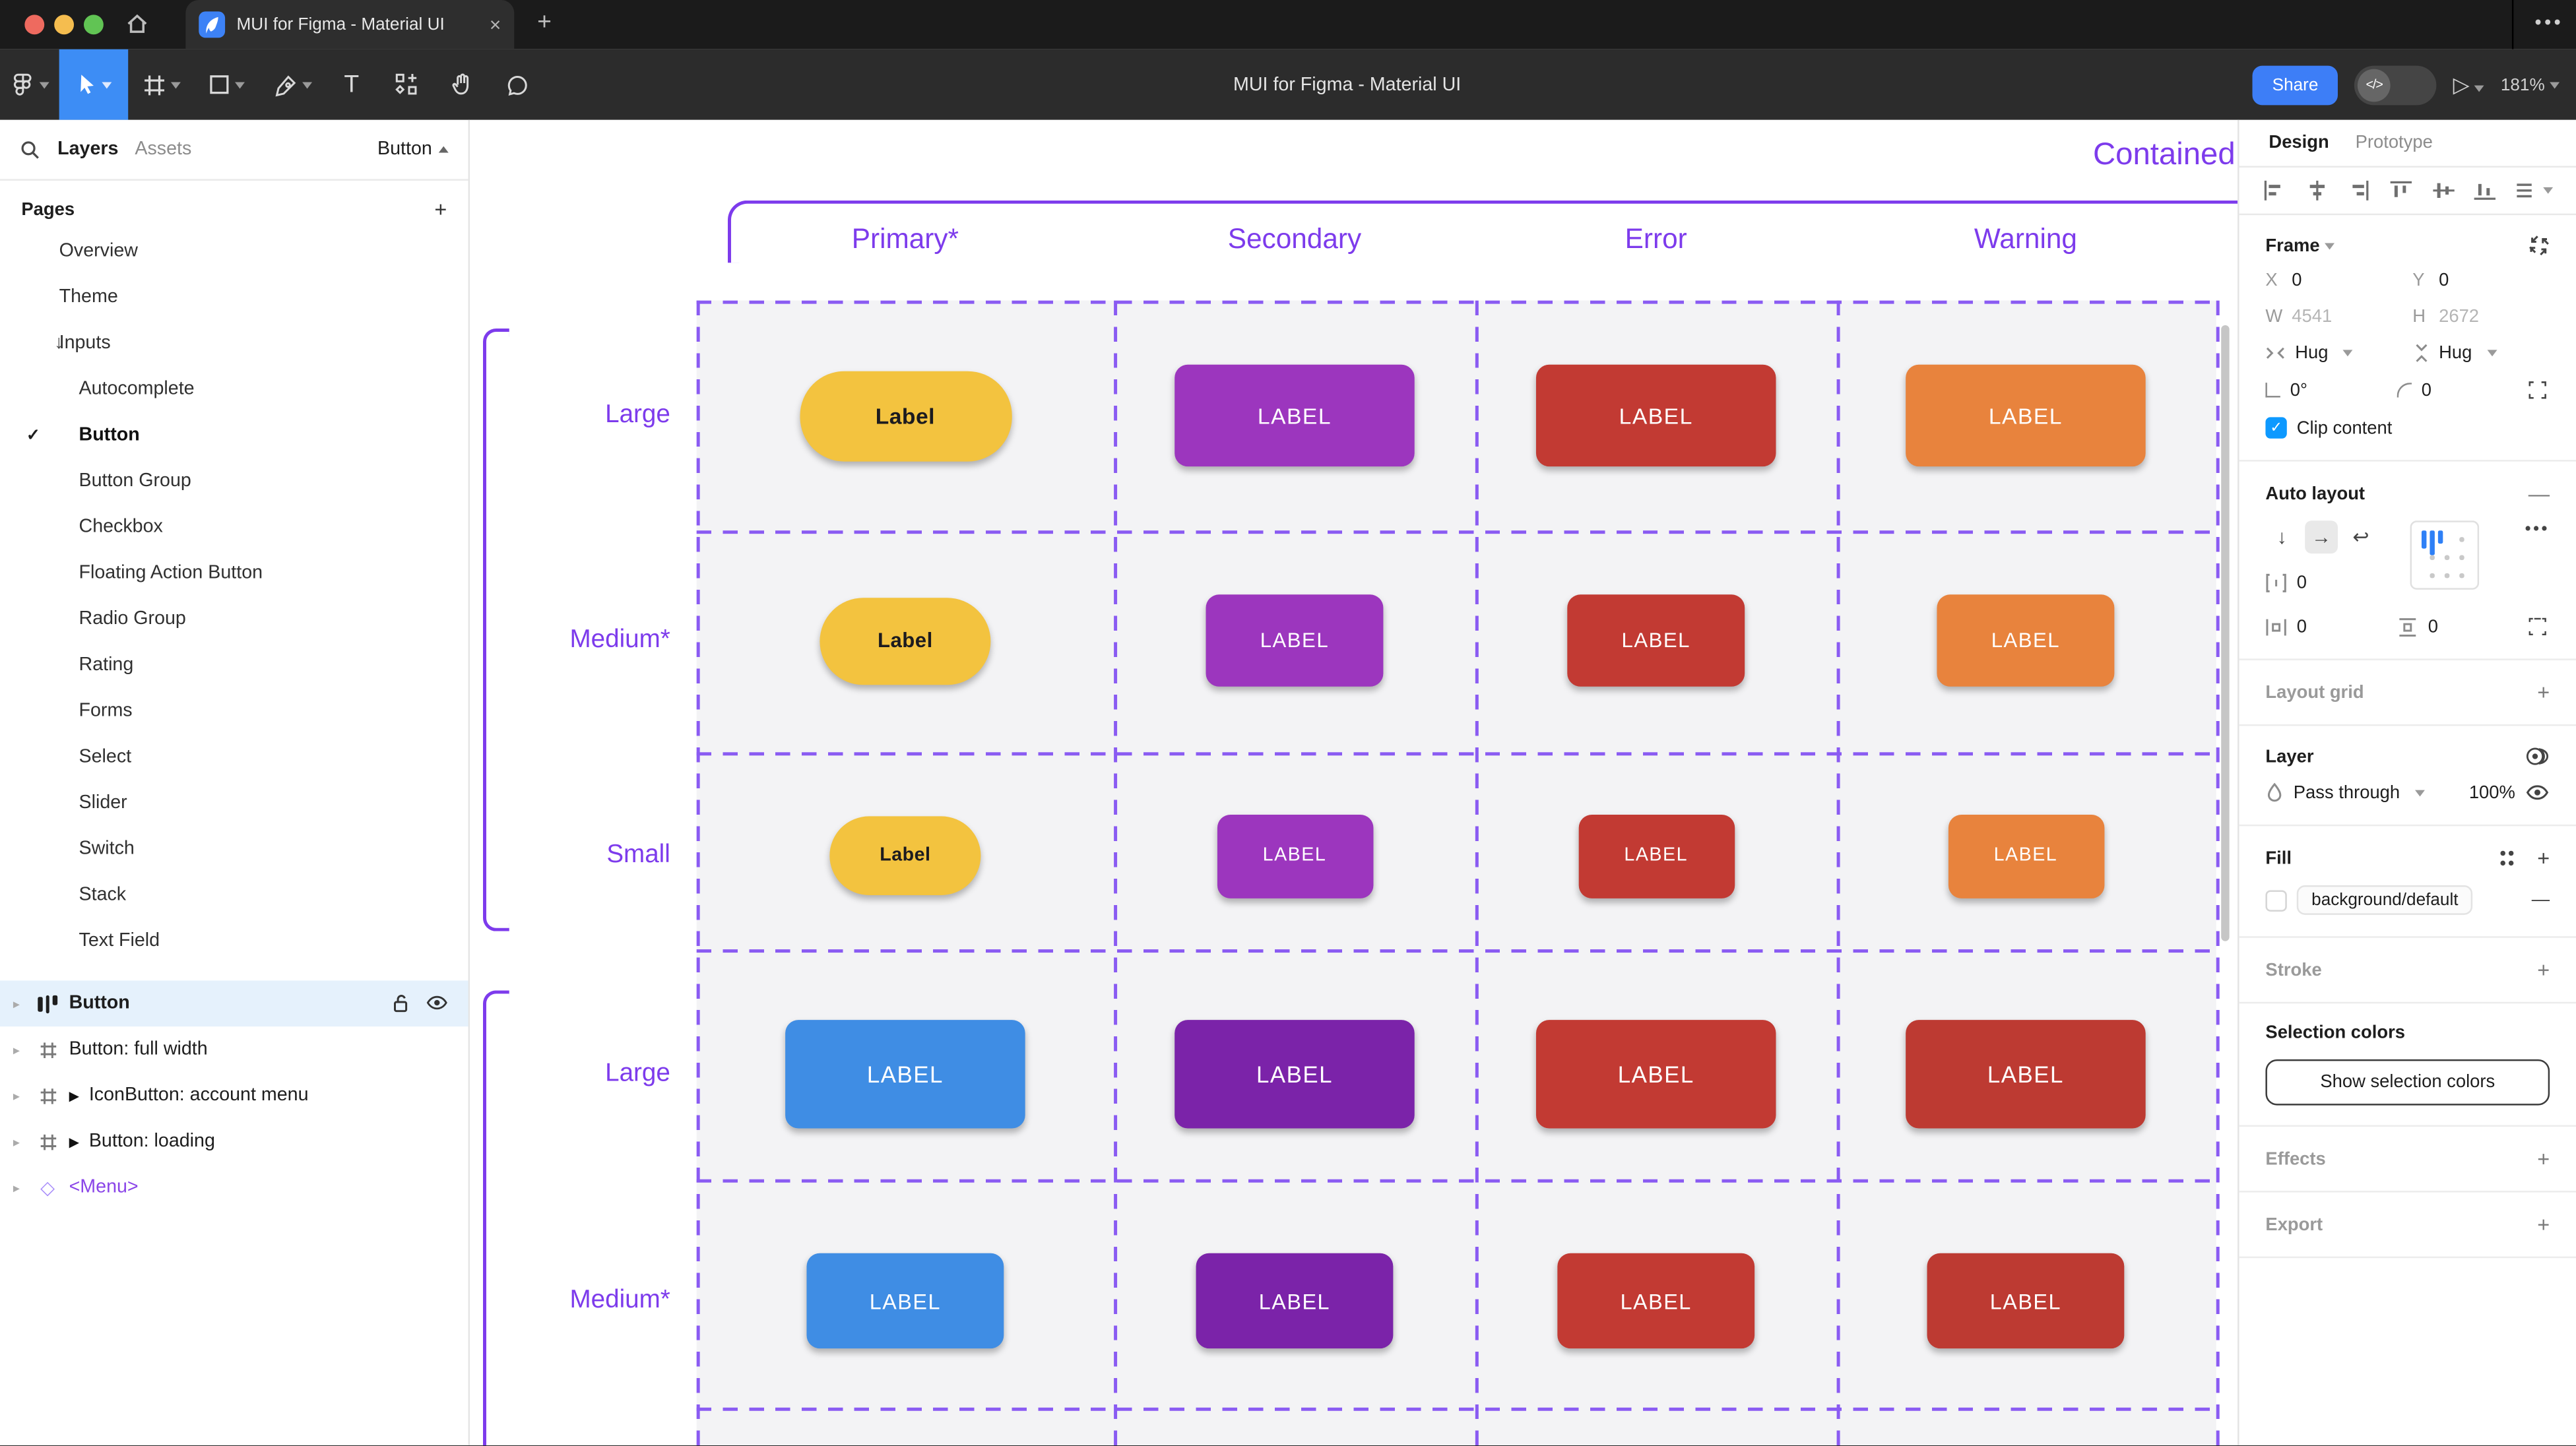 The width and height of the screenshot is (2576, 1446). I want to click on text-tool-button: T, so click(352, 85).